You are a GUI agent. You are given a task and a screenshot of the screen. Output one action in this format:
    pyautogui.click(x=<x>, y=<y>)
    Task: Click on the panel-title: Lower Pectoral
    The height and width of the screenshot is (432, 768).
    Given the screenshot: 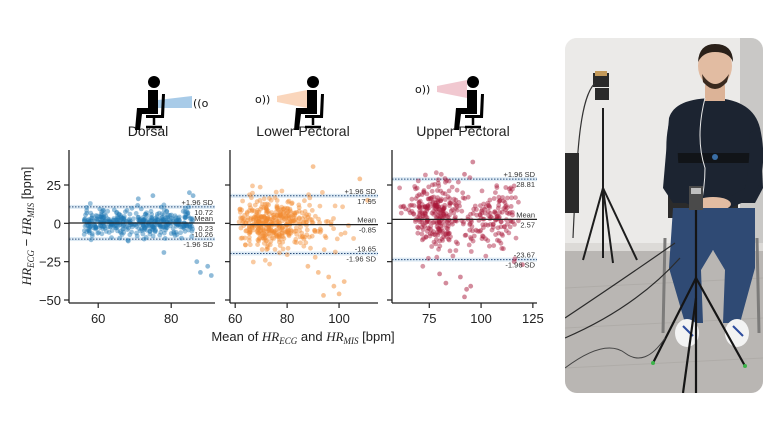 What is the action you would take?
    pyautogui.click(x=302, y=131)
    